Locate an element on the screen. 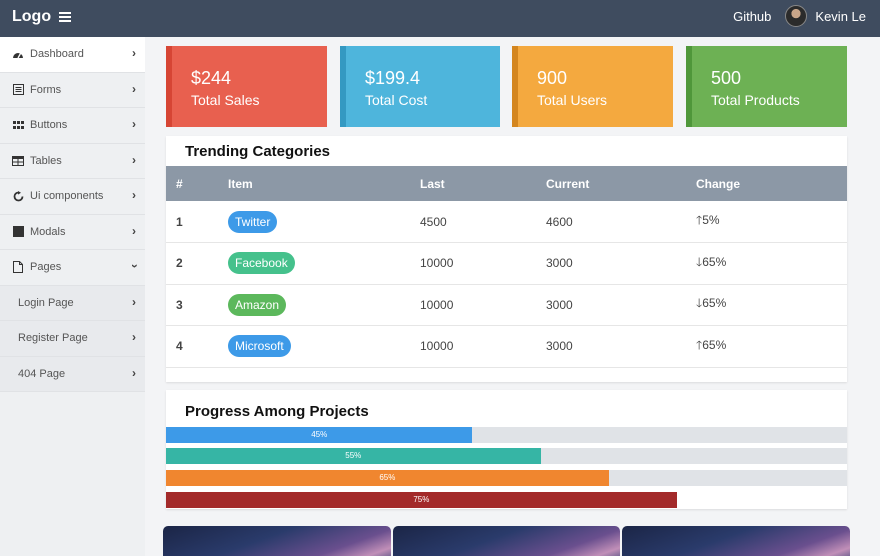  progress-fill: 75% is located at coordinates (421, 500).